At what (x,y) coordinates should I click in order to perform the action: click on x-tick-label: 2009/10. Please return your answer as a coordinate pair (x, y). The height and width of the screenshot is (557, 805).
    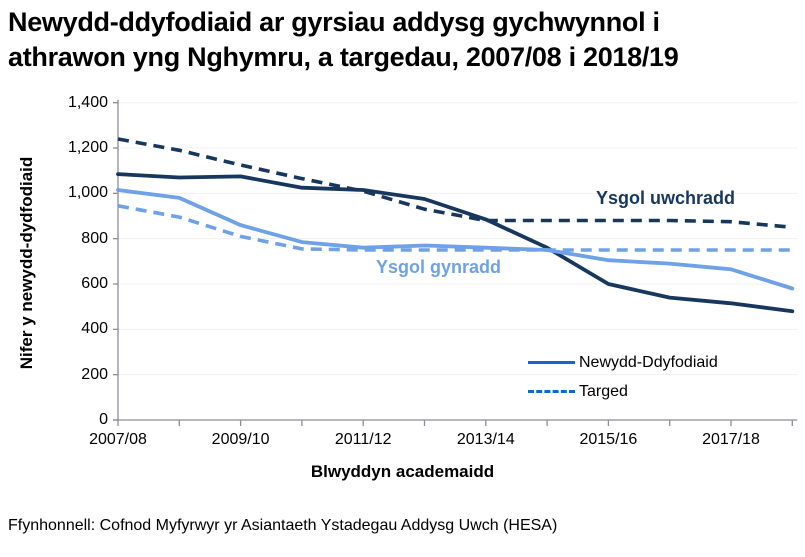
    Looking at the image, I should click on (240, 439).